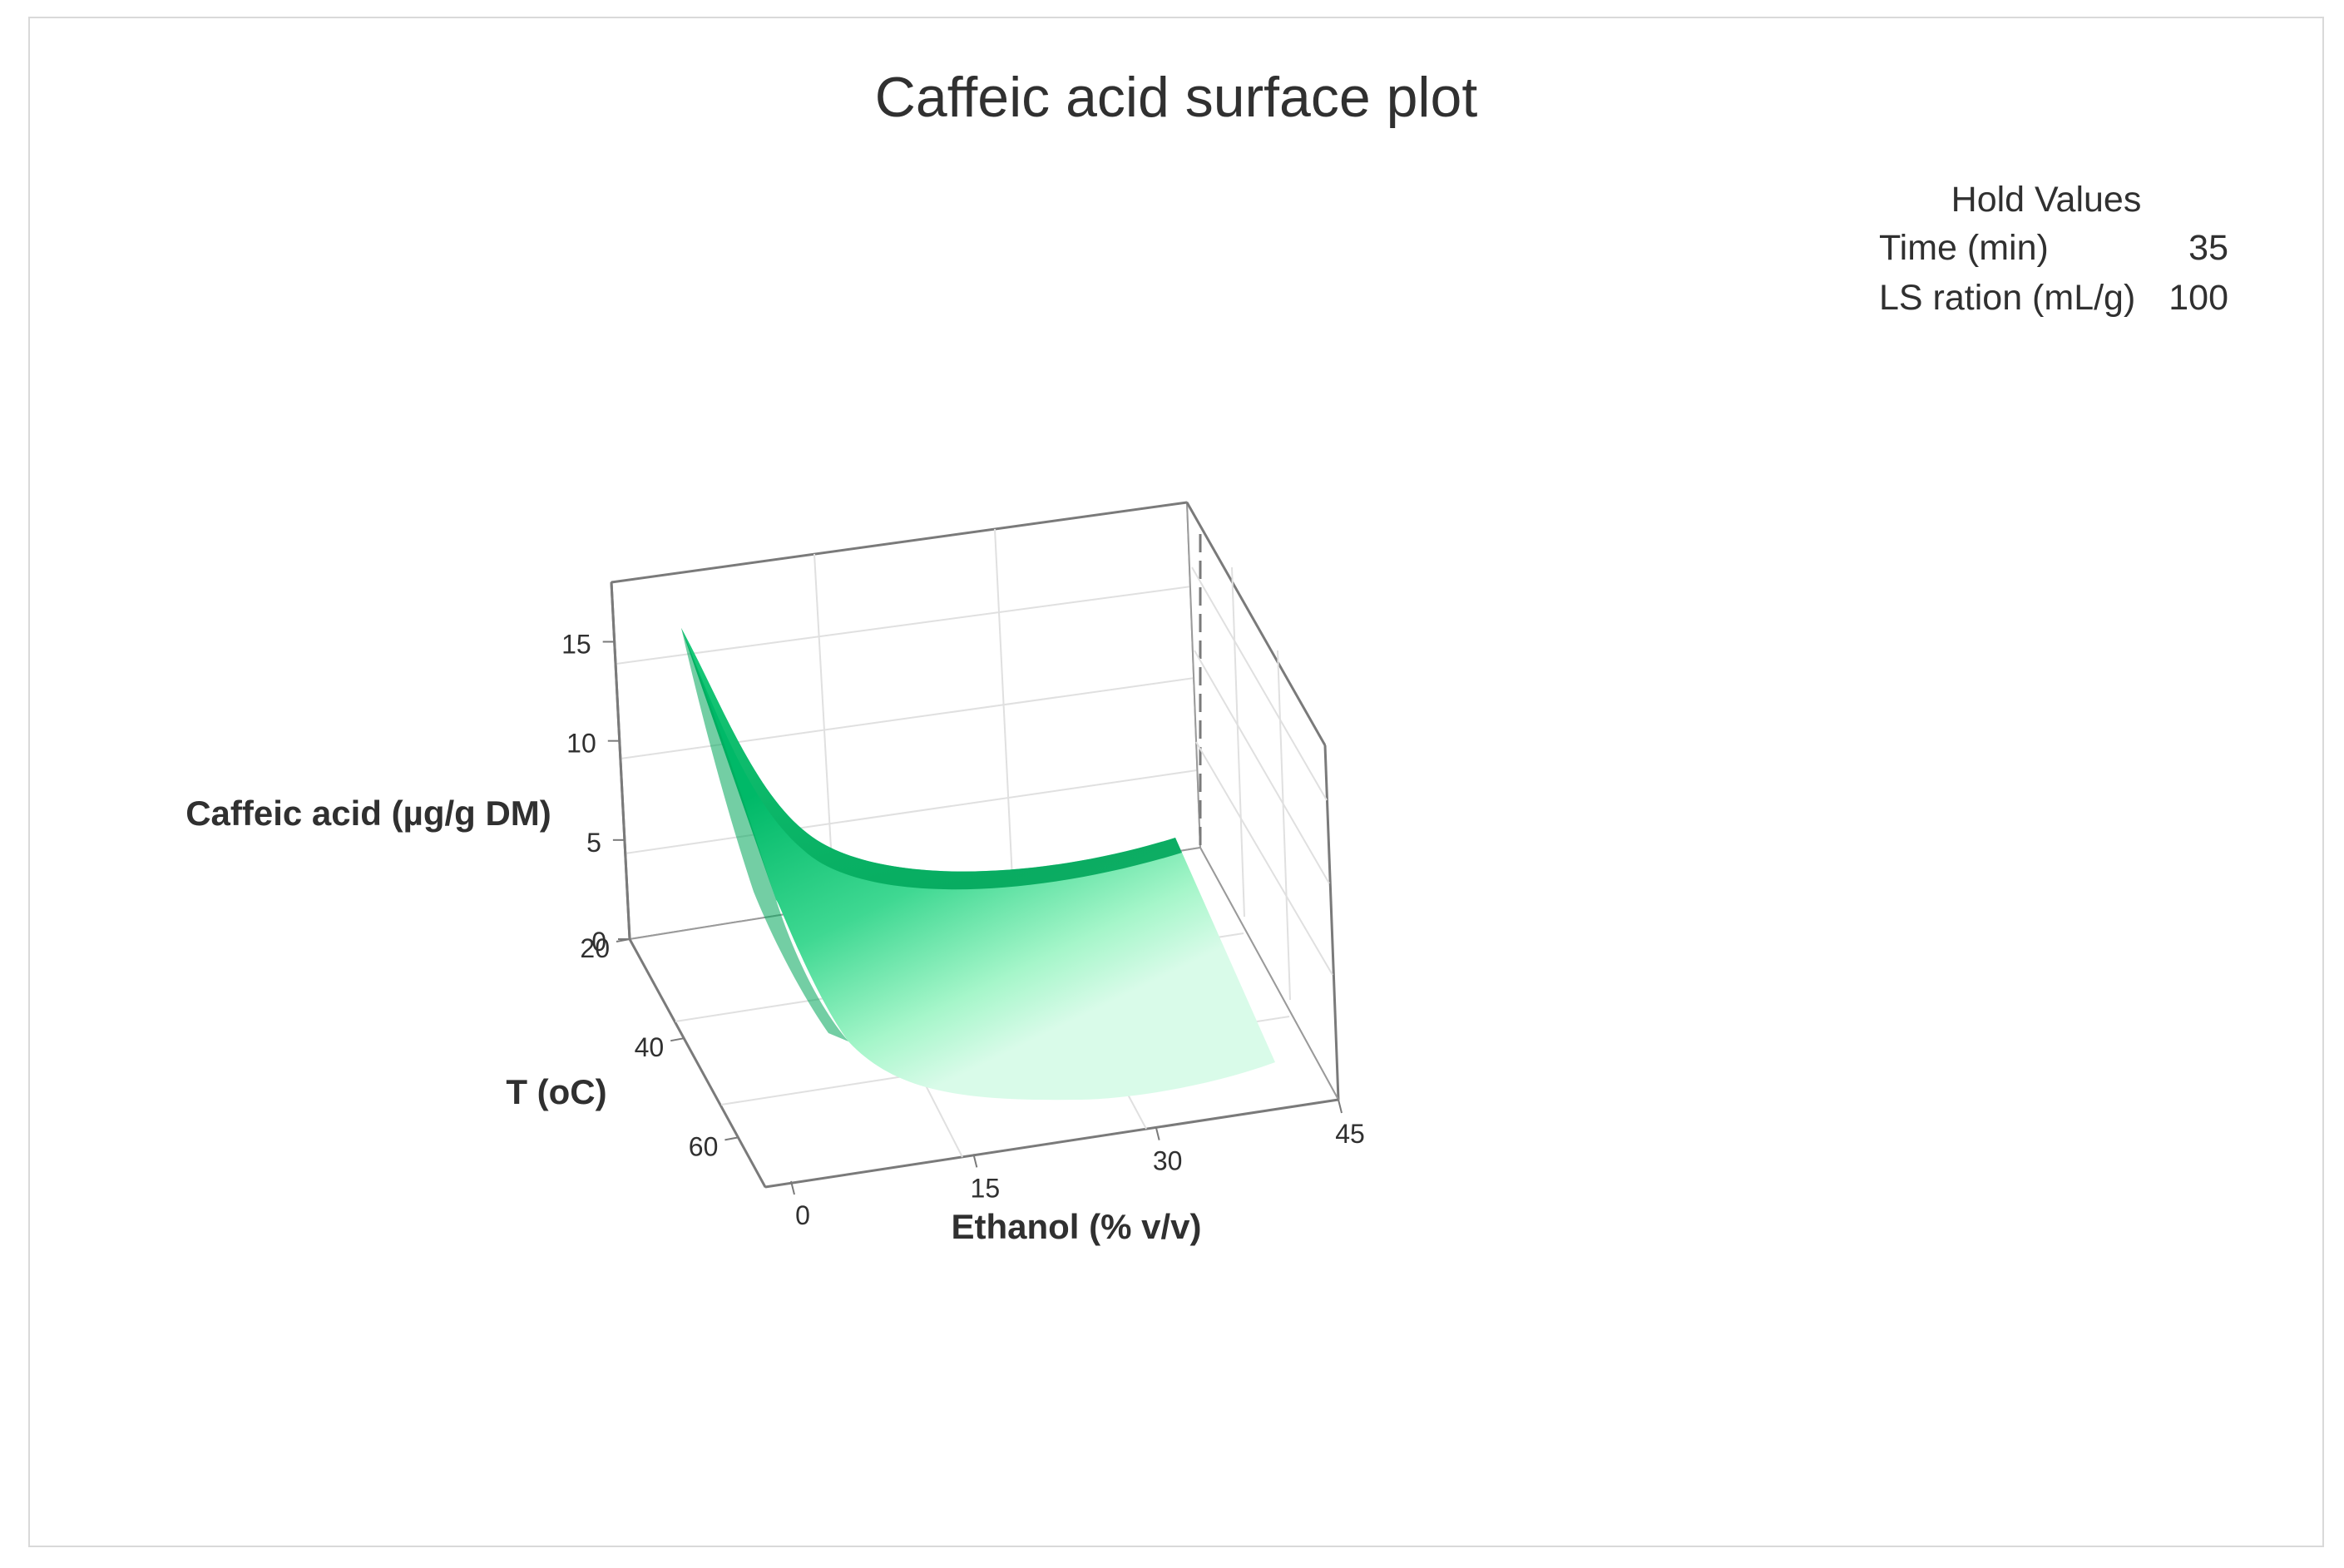  Describe the element at coordinates (802, 1215) in the screenshot. I see `x-tick-label: 0` at that location.